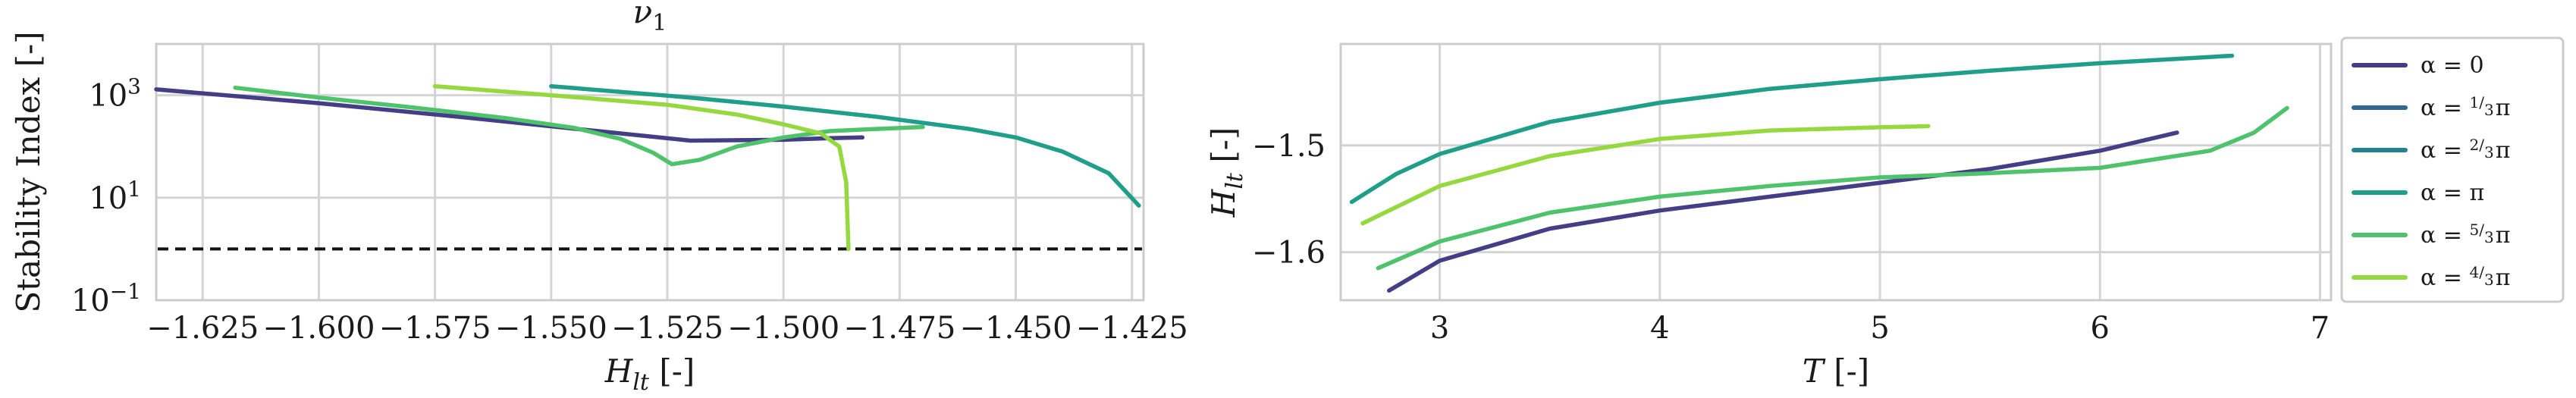  What do you see at coordinates (1814, 371) in the screenshot?
I see `label-symbol: T` at bounding box center [1814, 371].